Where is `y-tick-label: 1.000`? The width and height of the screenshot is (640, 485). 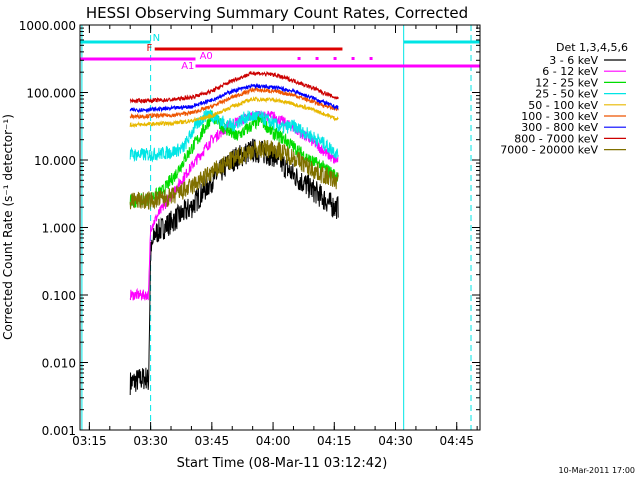
y-tick-label: 1.000 is located at coordinates (59, 229).